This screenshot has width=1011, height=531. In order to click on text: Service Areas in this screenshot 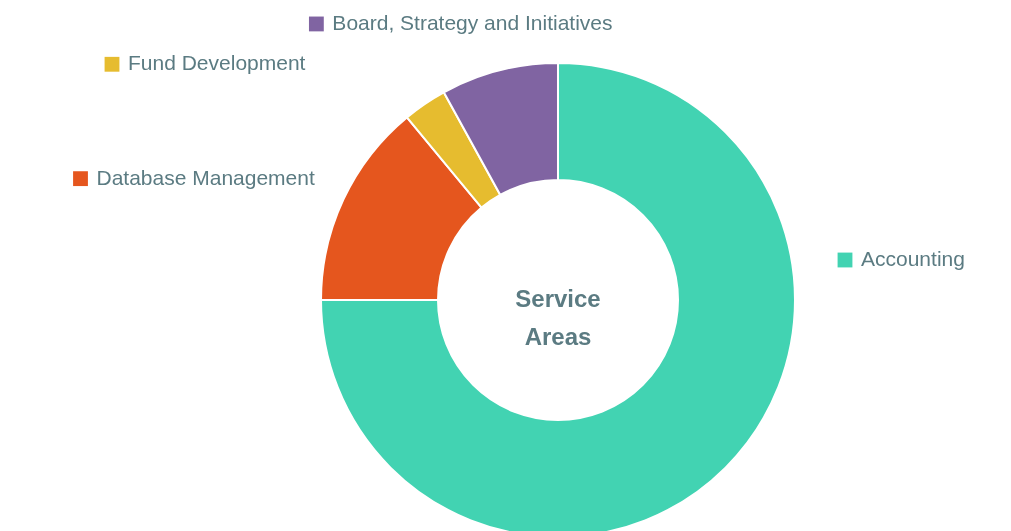, I will do `click(558, 317)`.